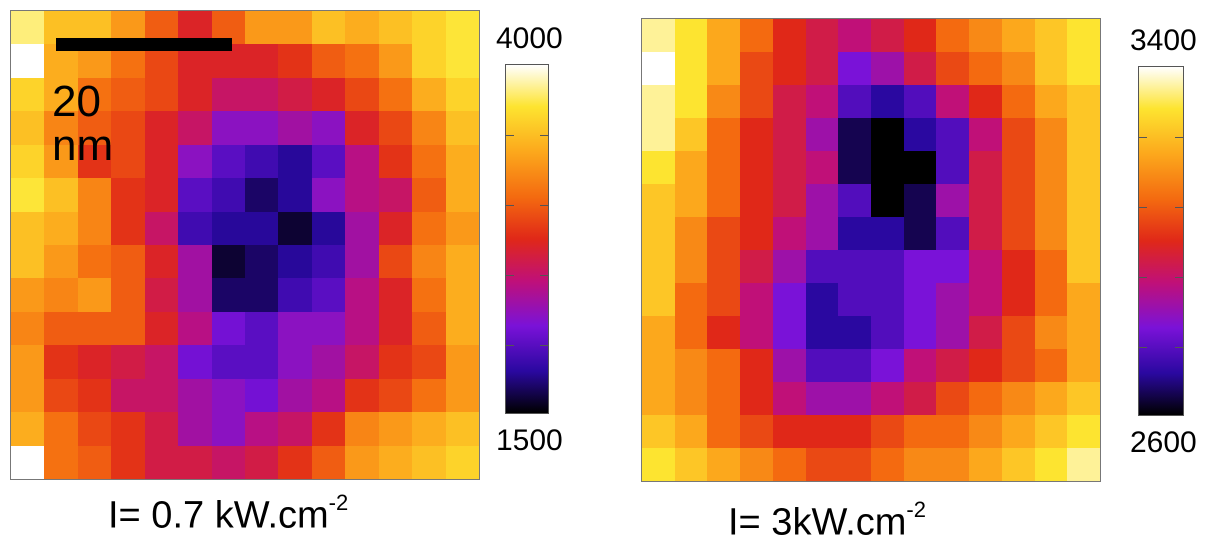 The height and width of the screenshot is (548, 1227). Describe the element at coordinates (827, 520) in the screenshot. I see `caption-right: I= 3kW.cm-2` at that location.